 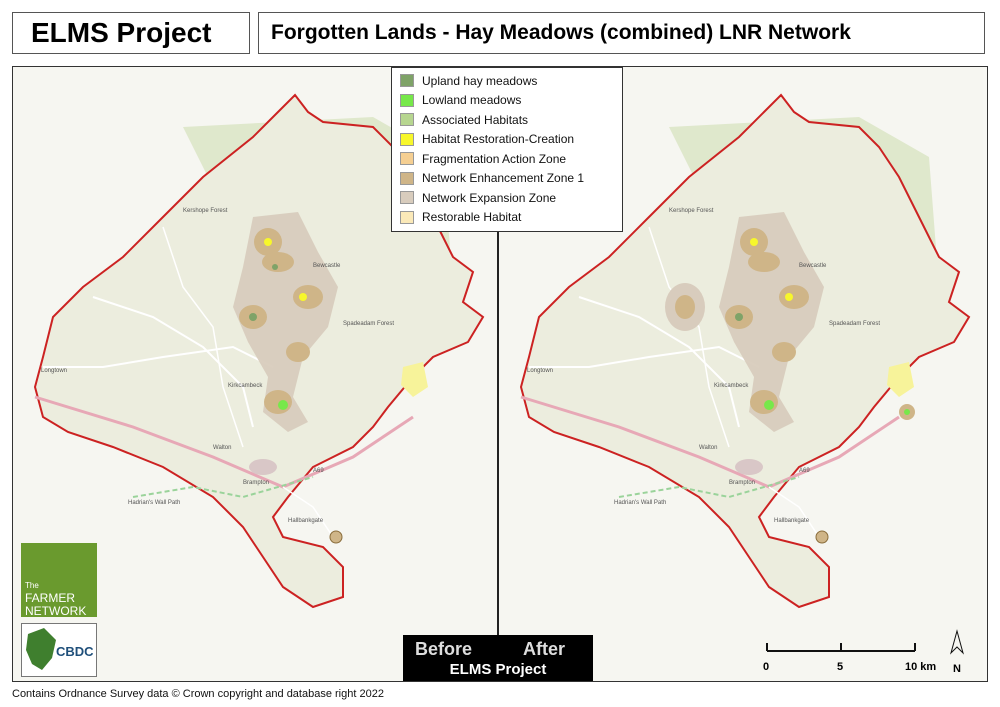 I want to click on scale-bar-graphic, so click(x=865, y=642).